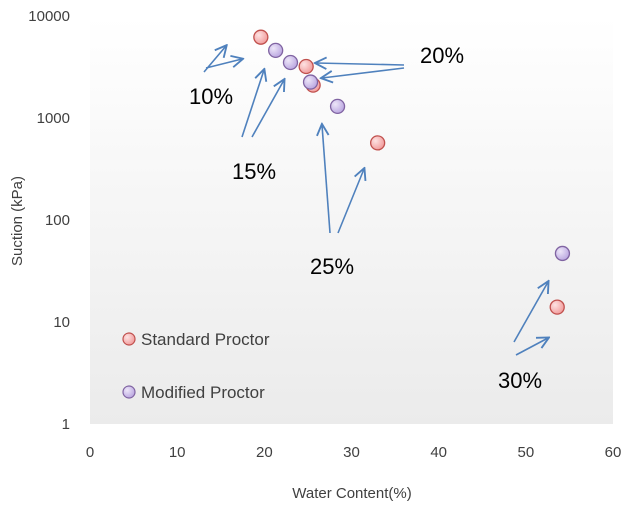 Image resolution: width=623 pixels, height=505 pixels. I want to click on arrow-30-b, so click(531, 347).